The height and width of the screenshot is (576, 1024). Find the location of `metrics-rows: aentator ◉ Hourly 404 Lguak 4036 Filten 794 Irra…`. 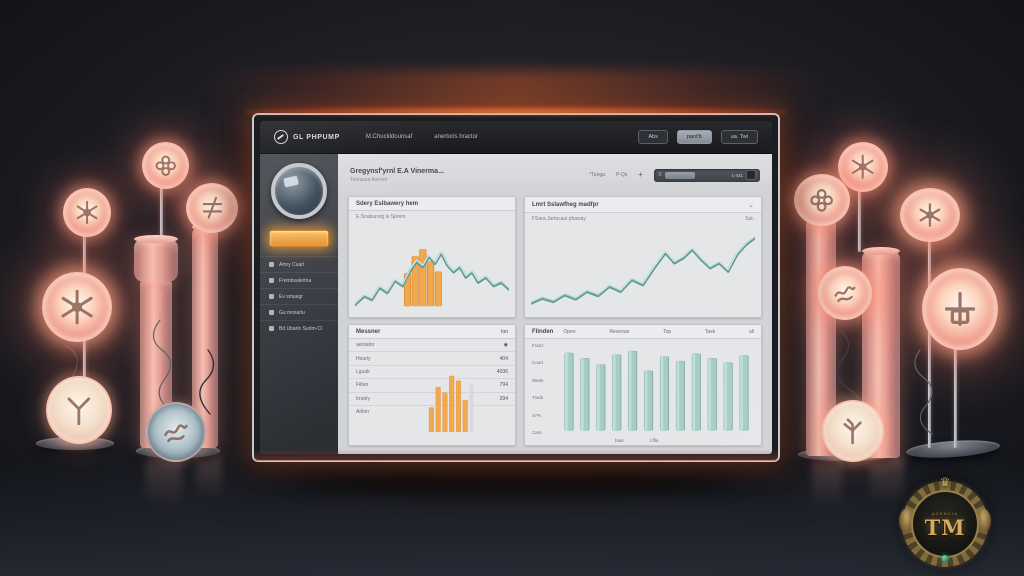

metrics-rows: aentator ◉ Hourly 404 Lguak 4036 Filten 794 Irra… is located at coordinates (432, 378).